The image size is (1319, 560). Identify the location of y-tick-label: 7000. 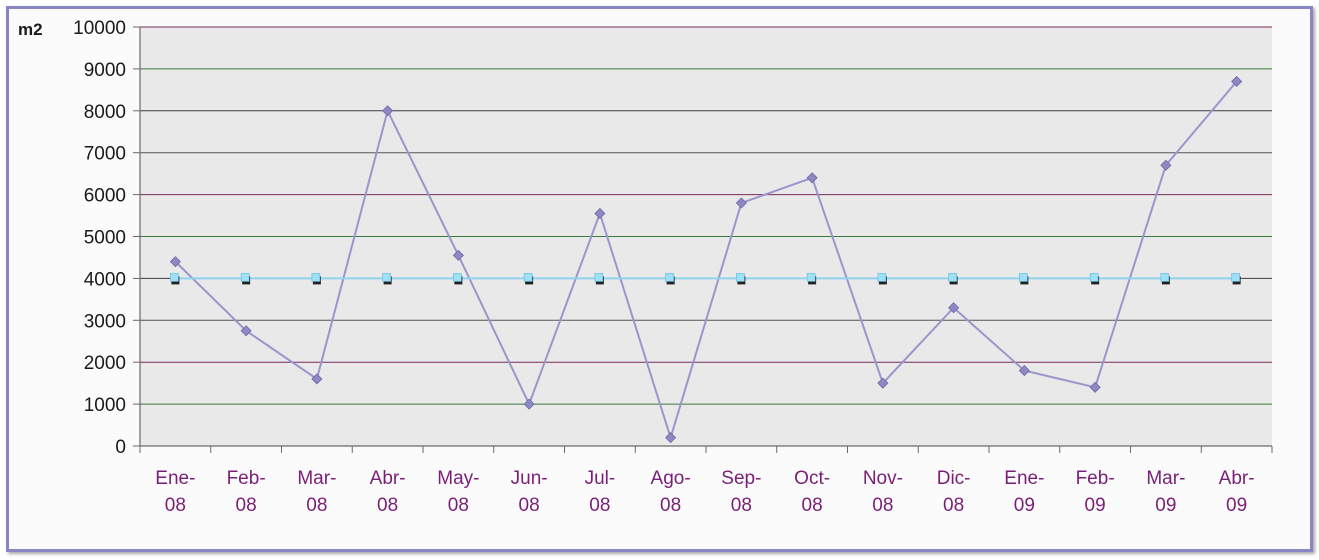
(105, 154).